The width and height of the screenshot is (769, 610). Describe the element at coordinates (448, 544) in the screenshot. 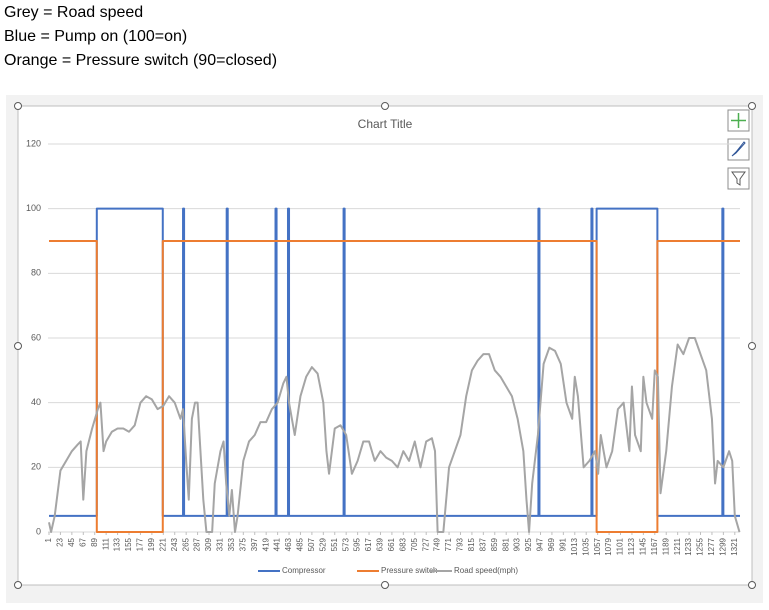

I see `x-tick-label: 771` at that location.